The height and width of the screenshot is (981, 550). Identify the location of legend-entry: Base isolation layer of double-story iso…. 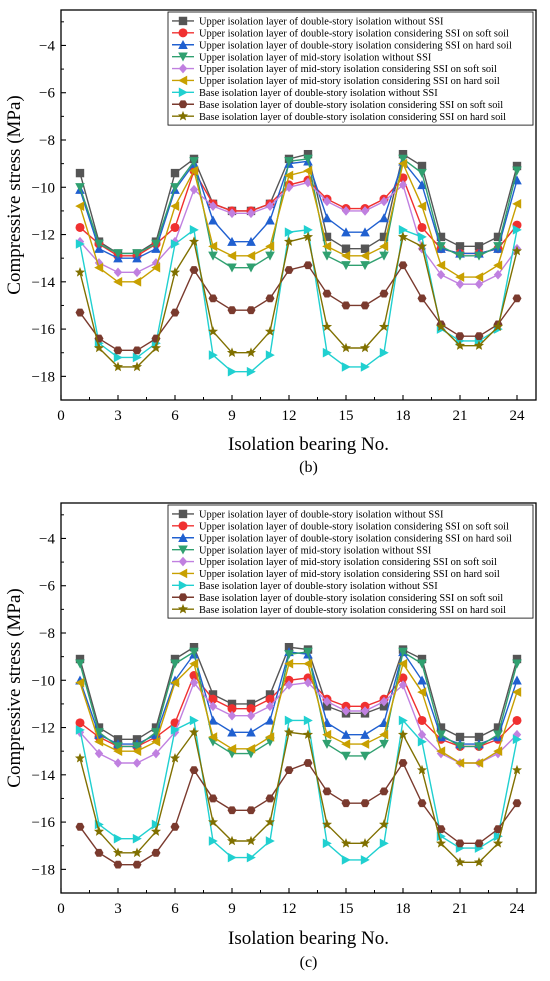
(305, 93).